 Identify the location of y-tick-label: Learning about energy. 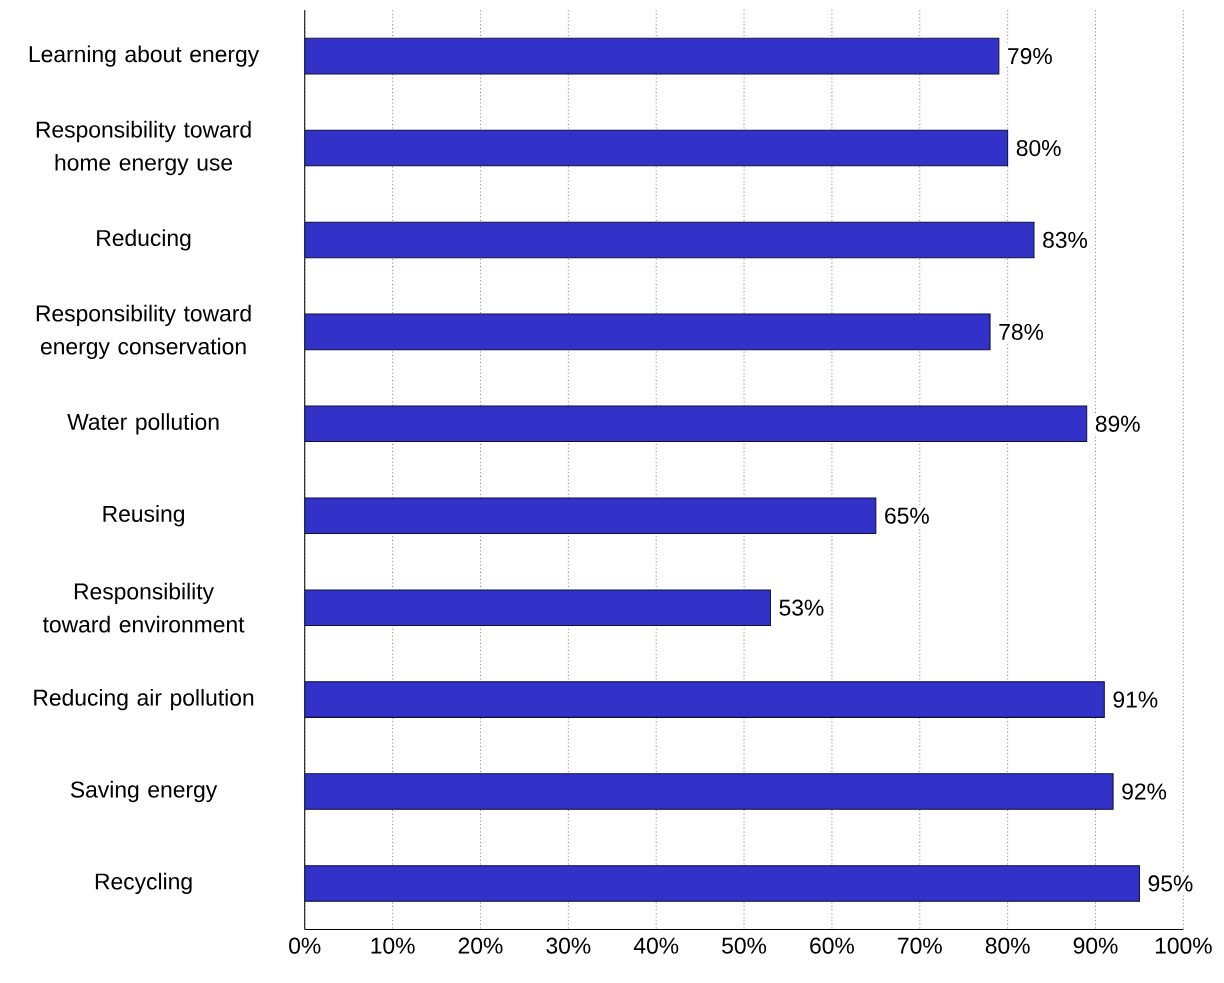
(144, 56).